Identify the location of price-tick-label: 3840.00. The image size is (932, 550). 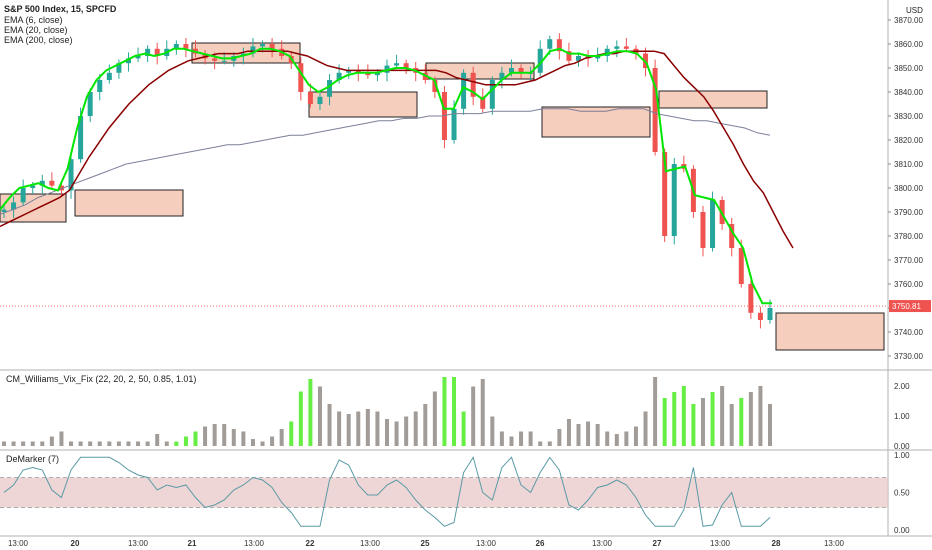
(908, 92).